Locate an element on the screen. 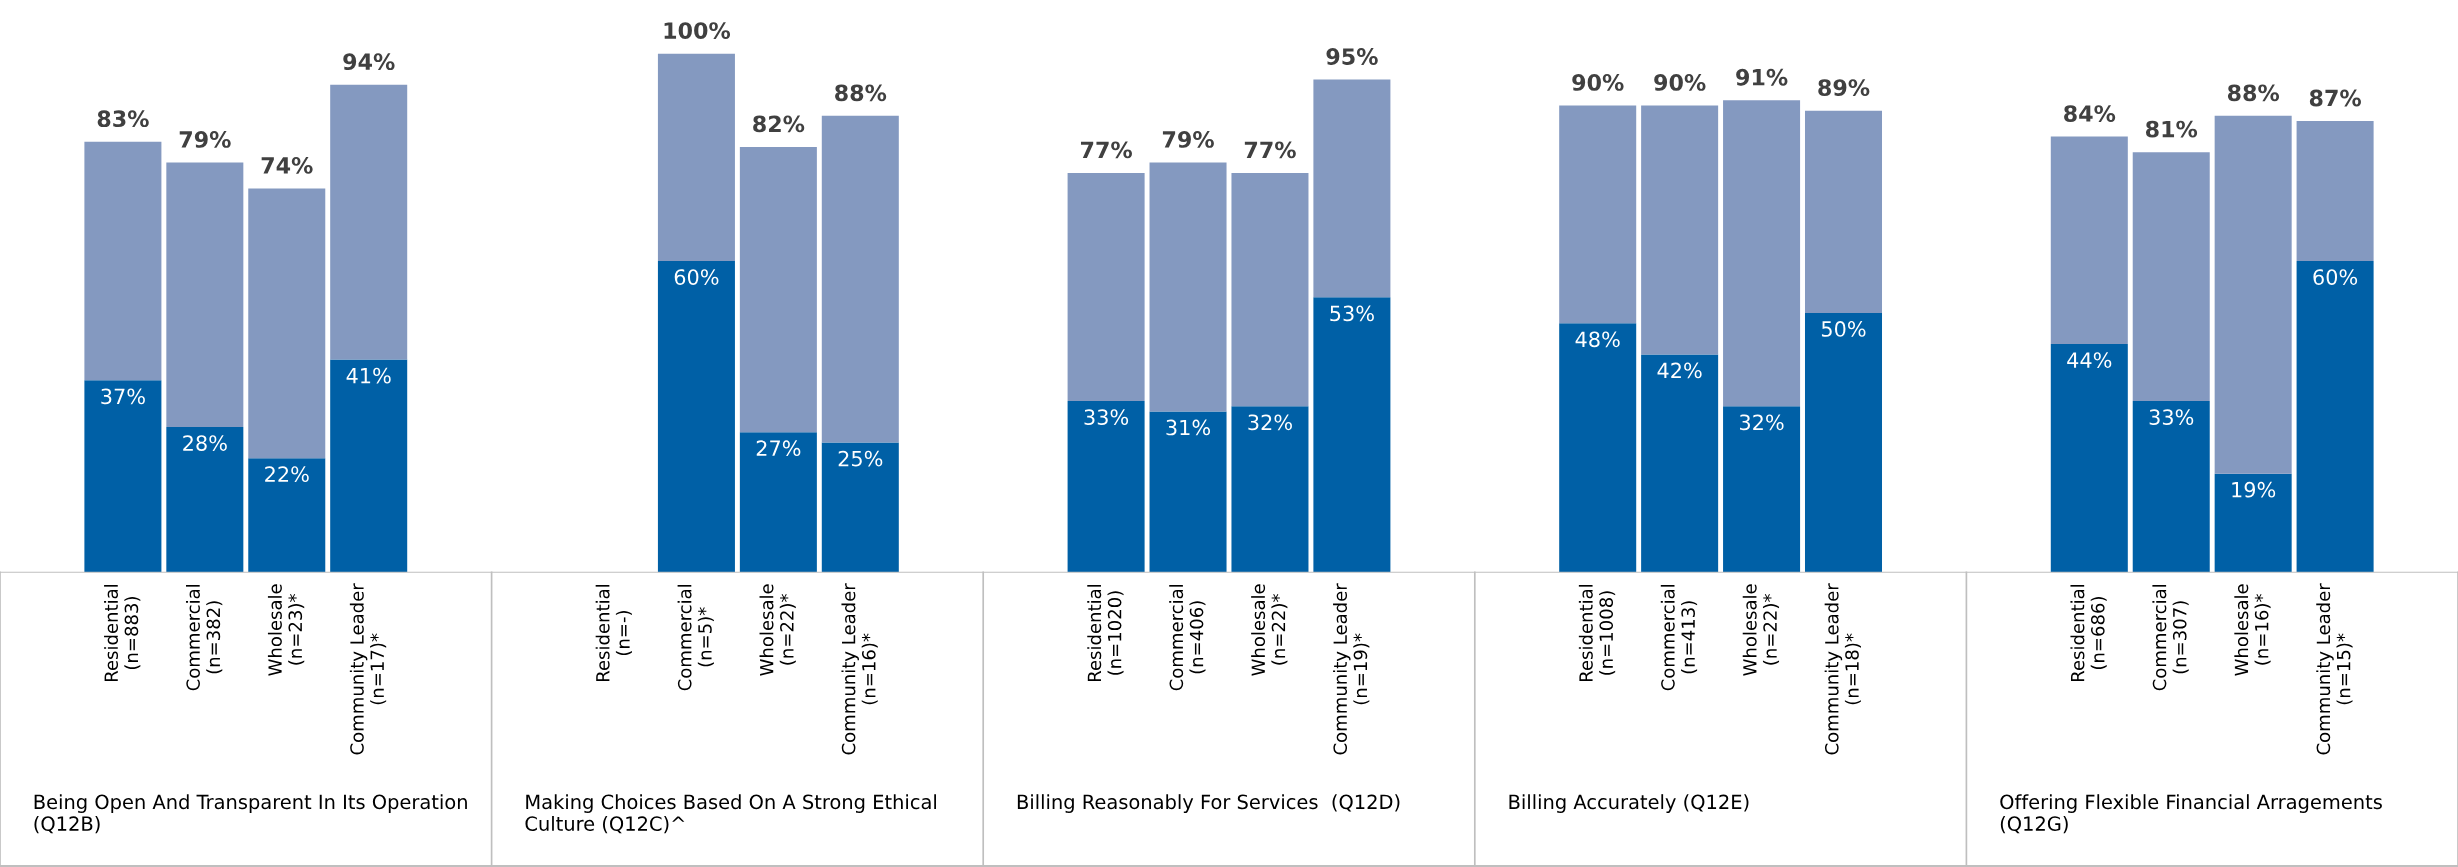  x-tick-label: Wholesale (n=16)* is located at coordinates (2252, 630).